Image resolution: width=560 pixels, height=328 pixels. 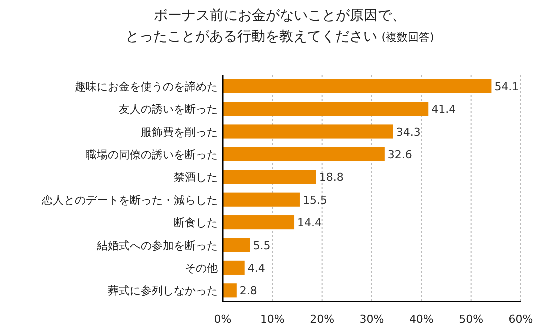 I want to click on x-tick-label: 20%, so click(x=322, y=319).